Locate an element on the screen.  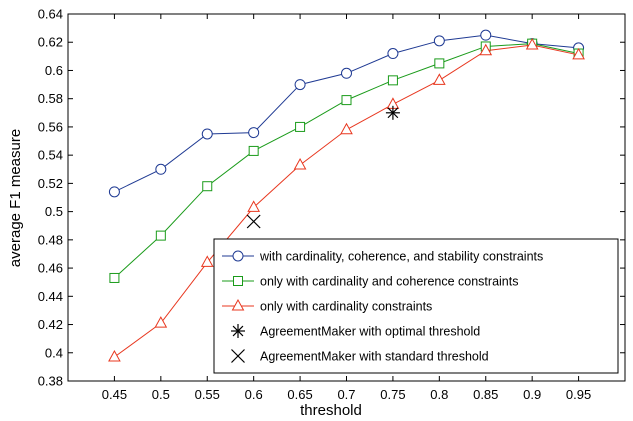
x-tick-label: 0.7 is located at coordinates (346, 394).